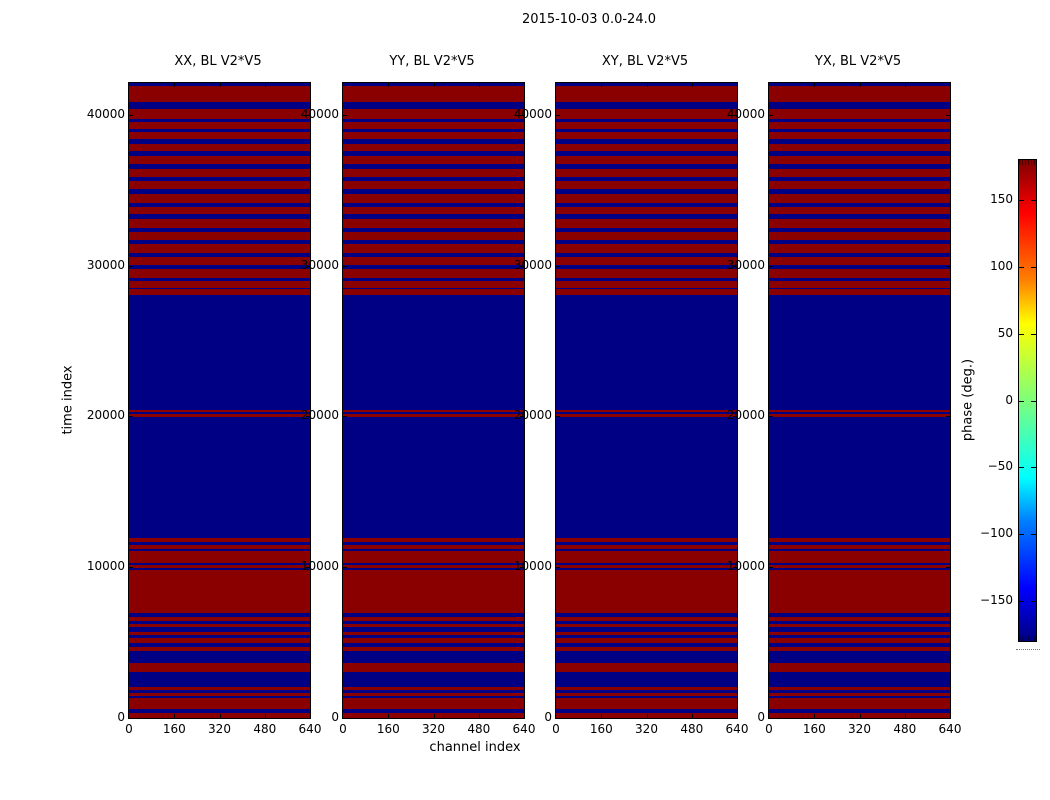 This screenshot has width=1050, height=800. I want to click on x-tick-label: 480, so click(692, 729).